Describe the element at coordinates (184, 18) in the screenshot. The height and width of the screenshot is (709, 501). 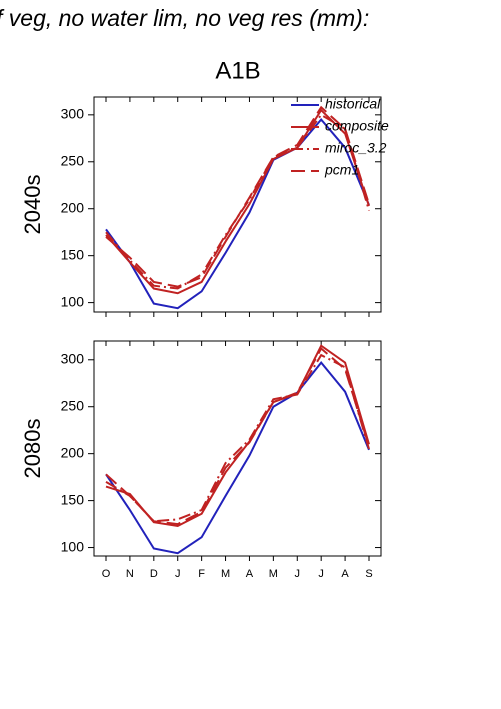
I see `chart-title: f veg, no water lim, no veg res (mm):` at that location.